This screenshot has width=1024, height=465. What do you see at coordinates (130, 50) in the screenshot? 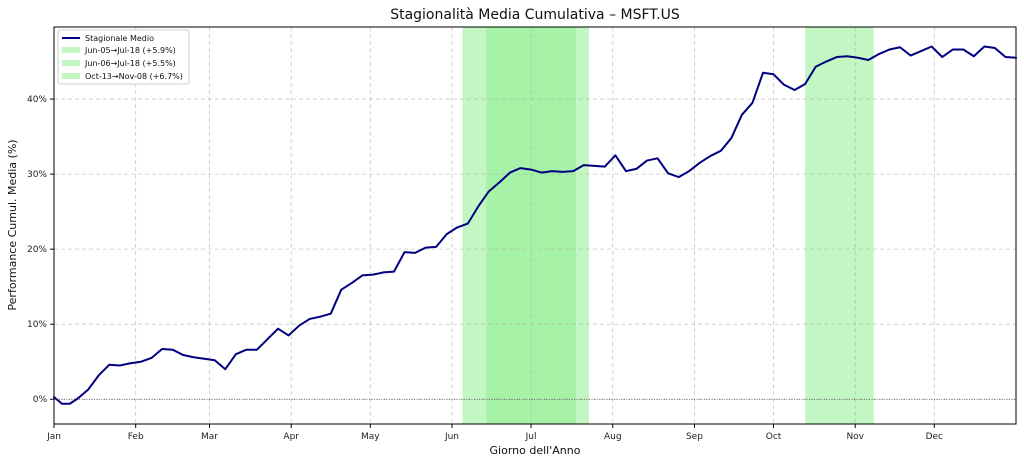
I see `legend-entry-band-1: Jun-05→Jul-18 (+5.9%)` at bounding box center [130, 50].